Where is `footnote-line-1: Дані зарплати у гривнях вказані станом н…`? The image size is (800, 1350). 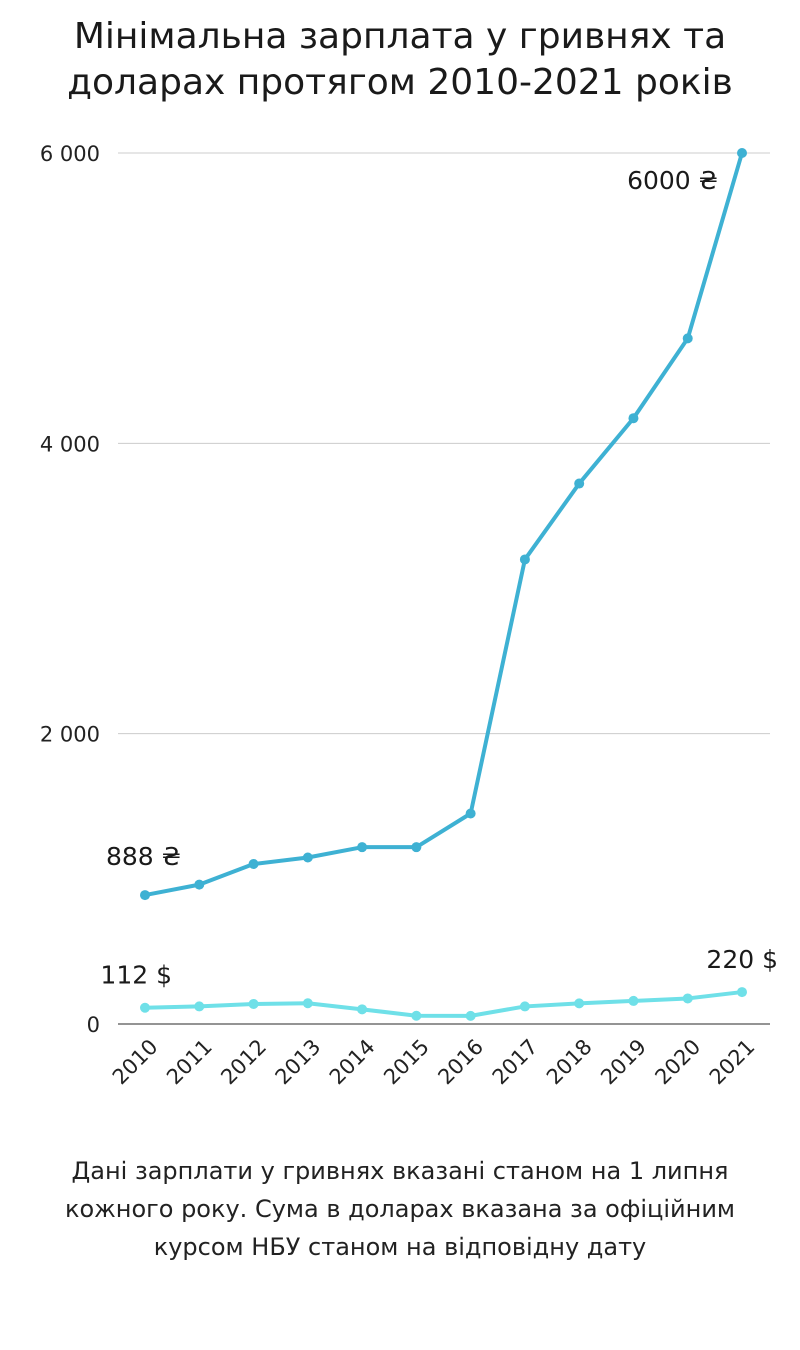 footnote-line-1: Дані зарплати у гривнях вказані станом н… is located at coordinates (400, 1171).